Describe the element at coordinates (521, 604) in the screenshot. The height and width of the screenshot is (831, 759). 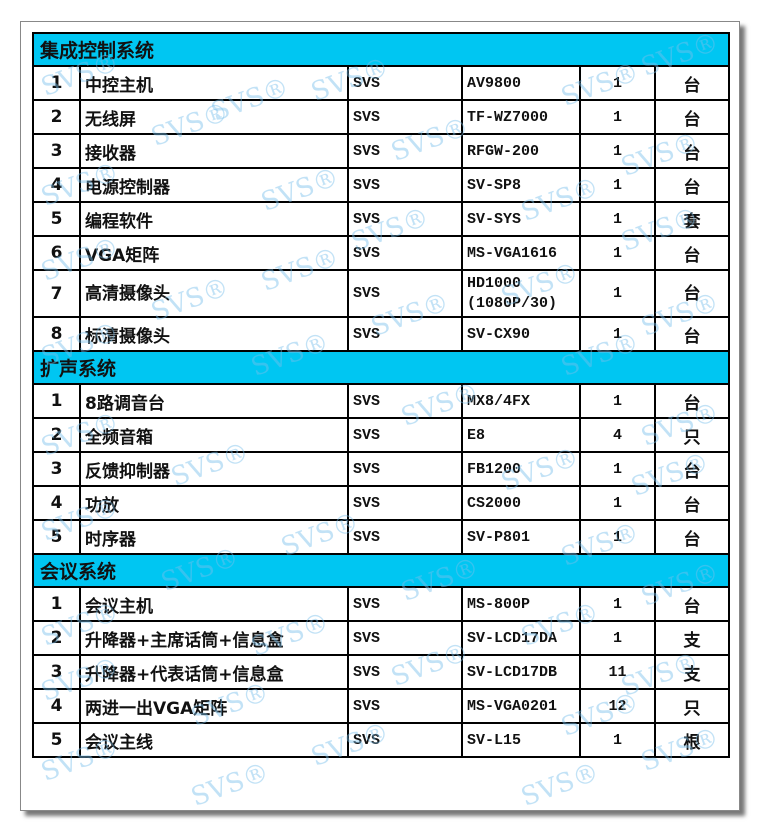
I see `model: MS-800P` at that location.